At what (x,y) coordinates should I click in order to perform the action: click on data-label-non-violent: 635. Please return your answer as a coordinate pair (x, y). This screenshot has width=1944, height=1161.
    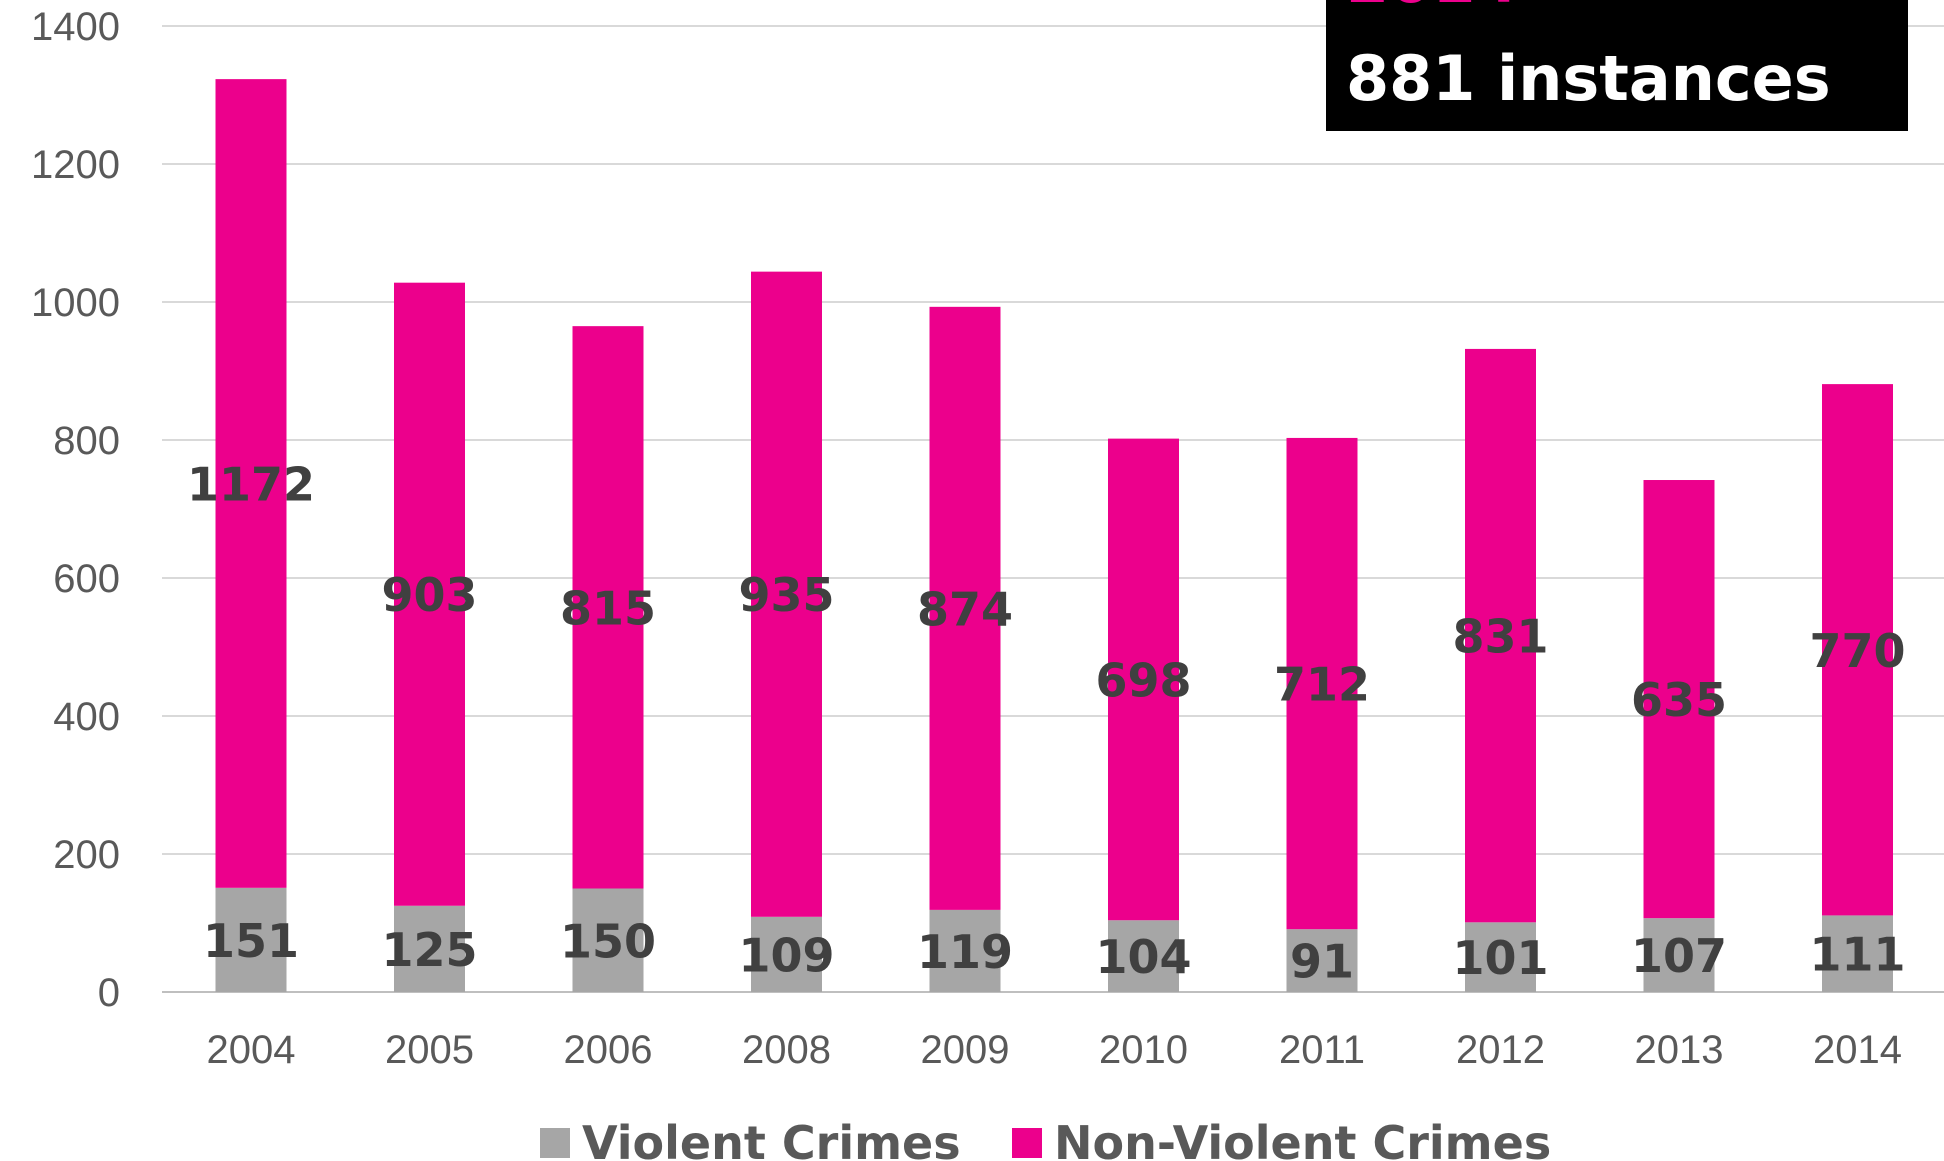
    Looking at the image, I should click on (1679, 700).